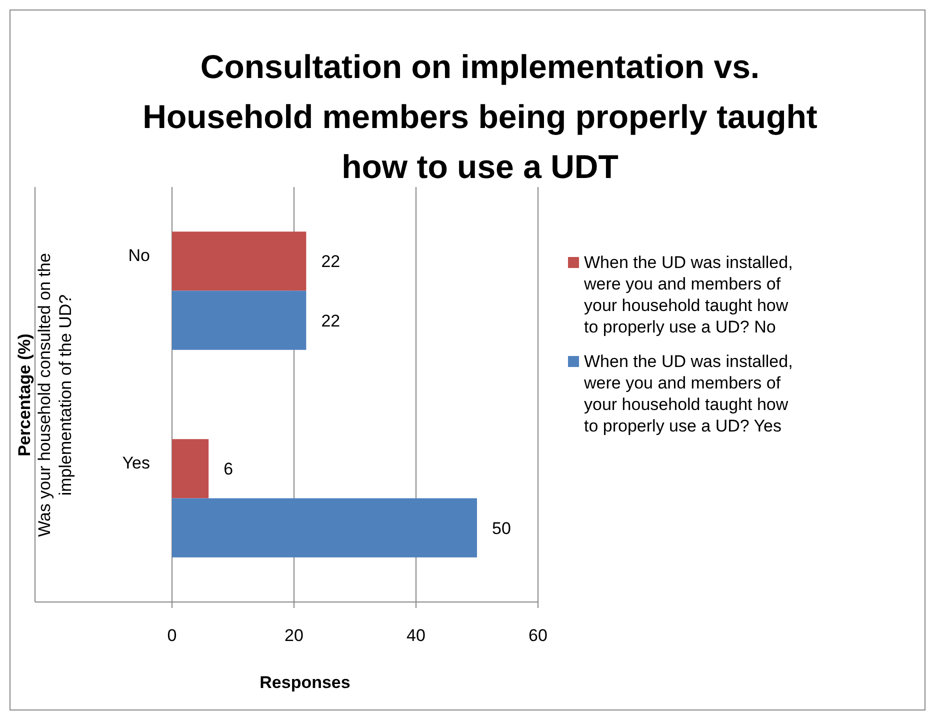  I want to click on x-tick-label: 60, so click(538, 635).